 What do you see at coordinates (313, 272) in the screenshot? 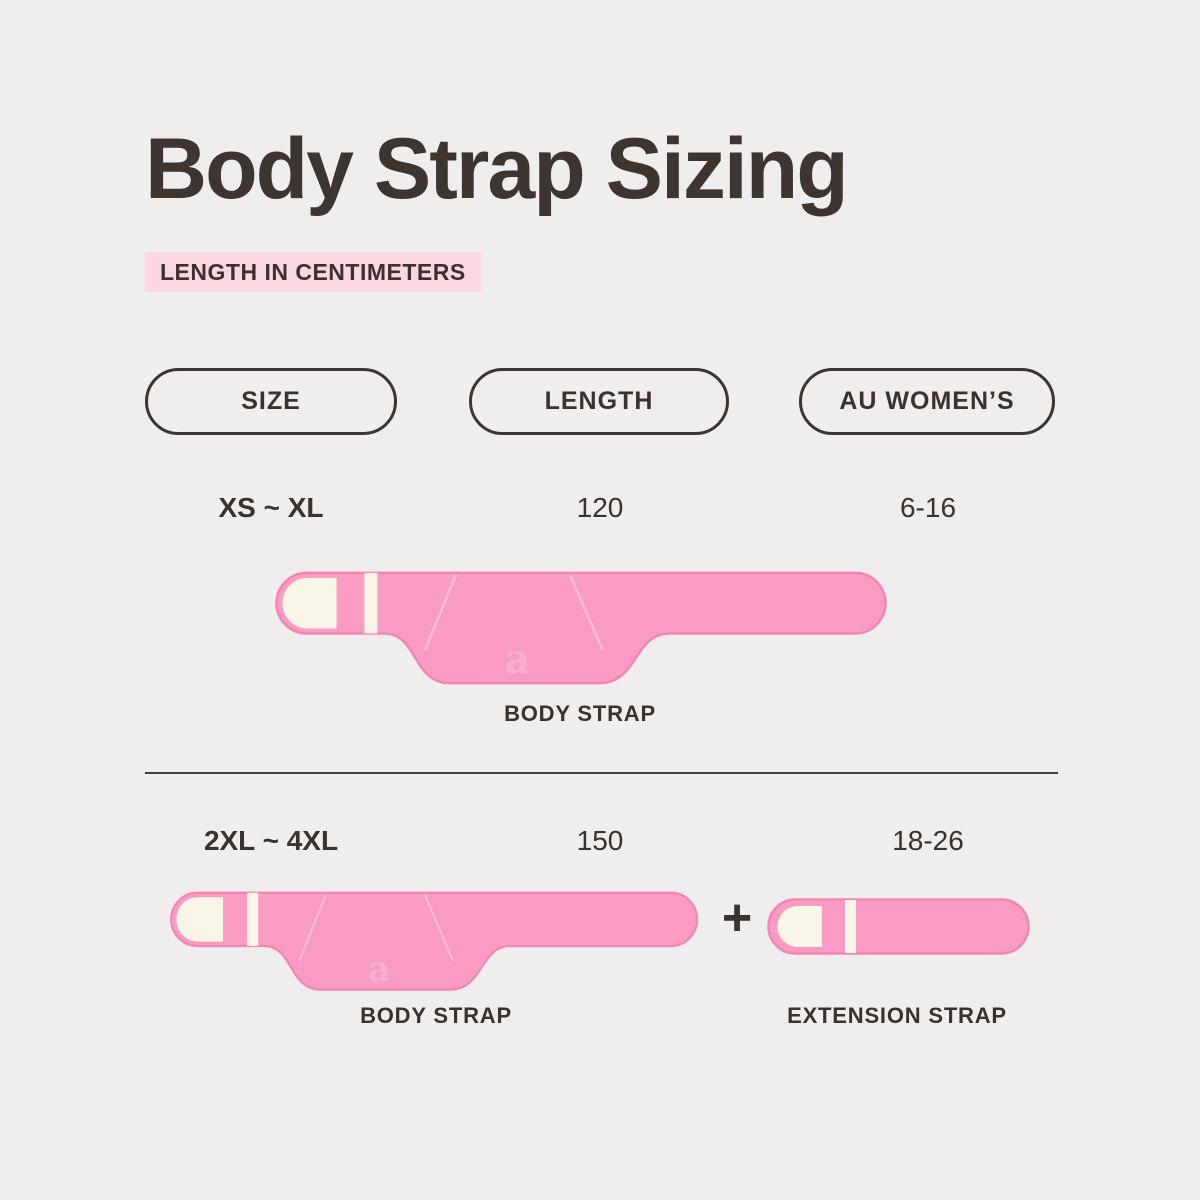
I see `unit-note-badge: LENGTH IN CENTIMETERS` at bounding box center [313, 272].